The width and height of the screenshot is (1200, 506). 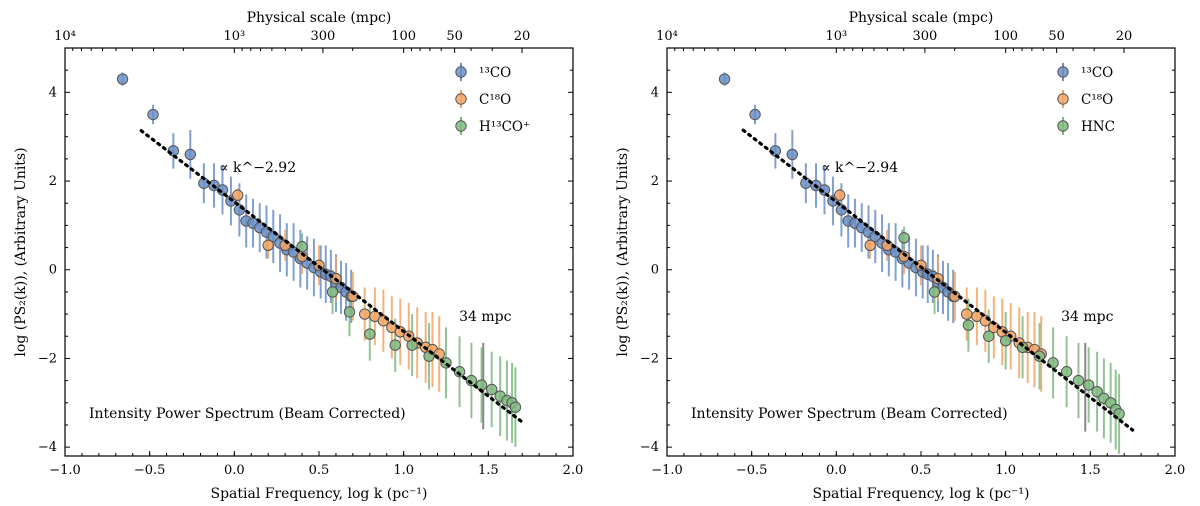 I want to click on legend-label: HNC, so click(x=1098, y=127).